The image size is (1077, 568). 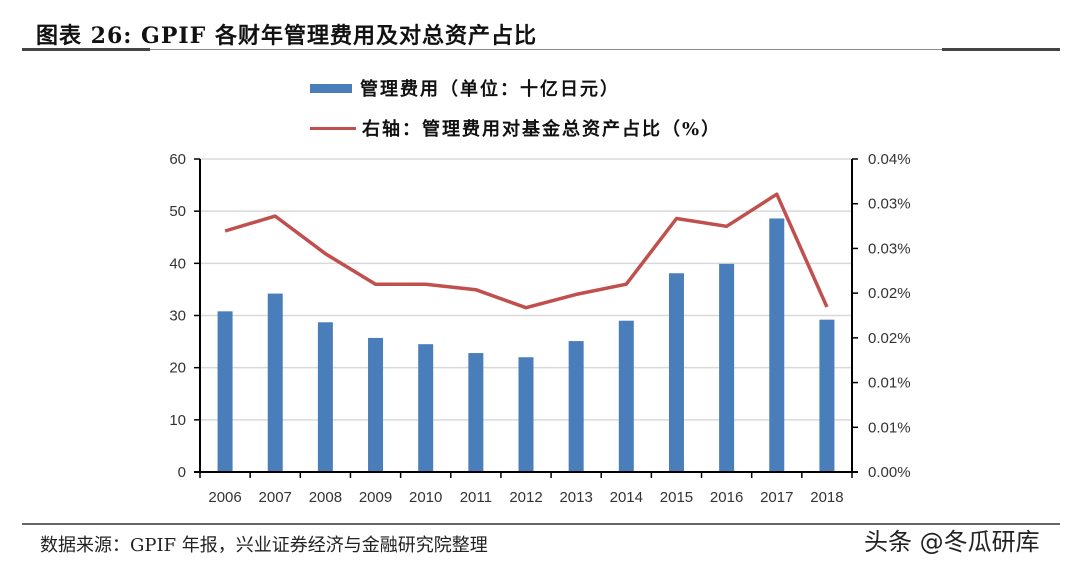 I want to click on left-axis-tick-label: 30, so click(x=177, y=316).